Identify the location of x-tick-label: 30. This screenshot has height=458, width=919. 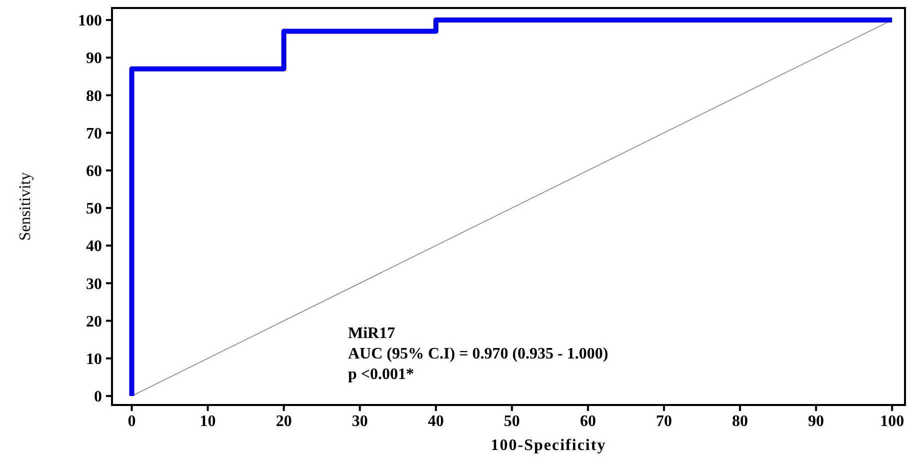
(360, 421).